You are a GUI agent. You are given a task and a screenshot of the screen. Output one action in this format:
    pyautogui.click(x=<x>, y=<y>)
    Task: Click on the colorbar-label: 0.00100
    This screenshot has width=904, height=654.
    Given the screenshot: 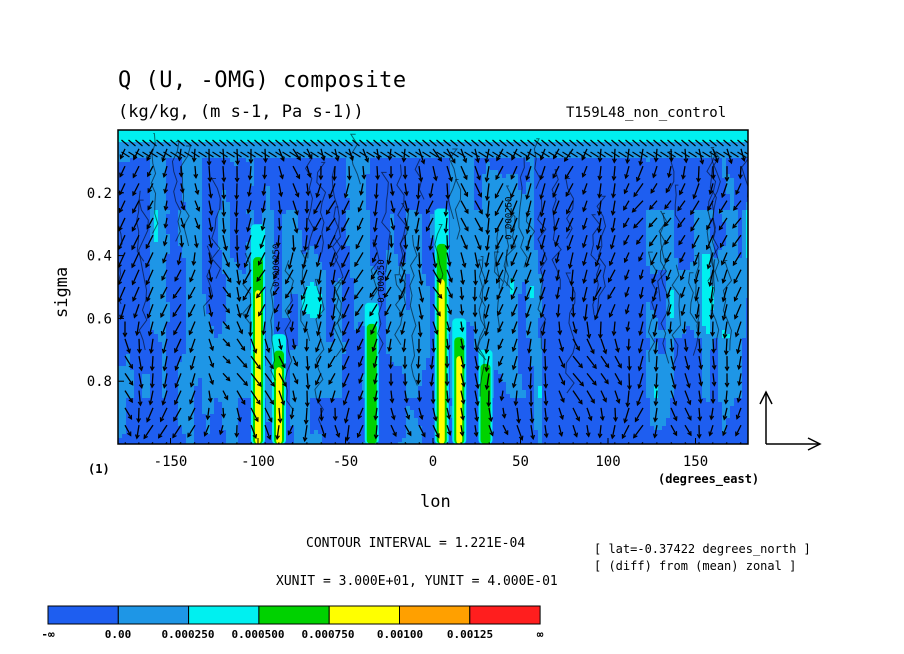 What is the action you would take?
    pyautogui.click(x=400, y=634)
    